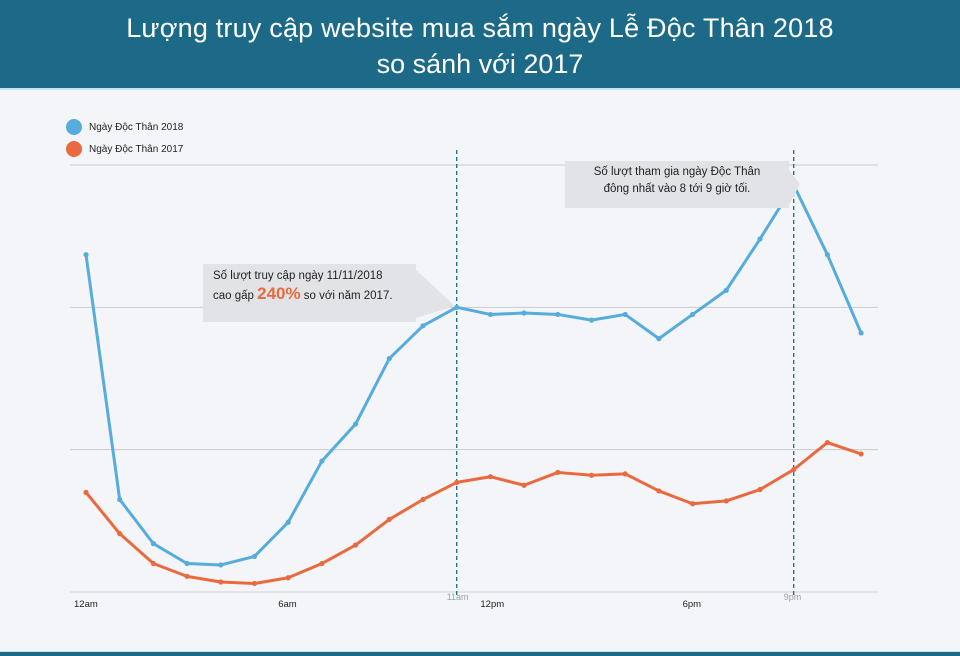 This screenshot has width=960, height=656. I want to click on legend-item-2017: Ngày Độc Thân 2017, so click(124, 149).